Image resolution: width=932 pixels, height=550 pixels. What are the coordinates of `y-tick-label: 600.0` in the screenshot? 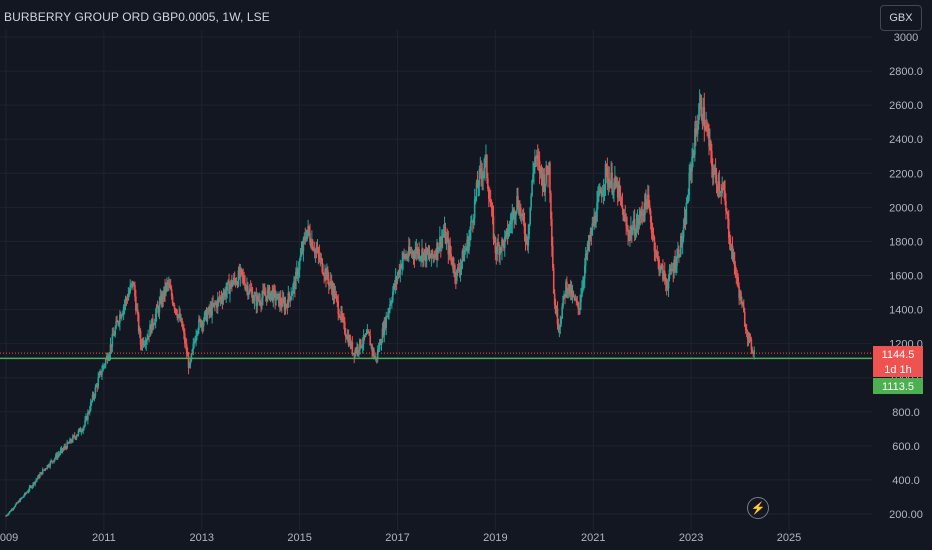 It's located at (906, 447).